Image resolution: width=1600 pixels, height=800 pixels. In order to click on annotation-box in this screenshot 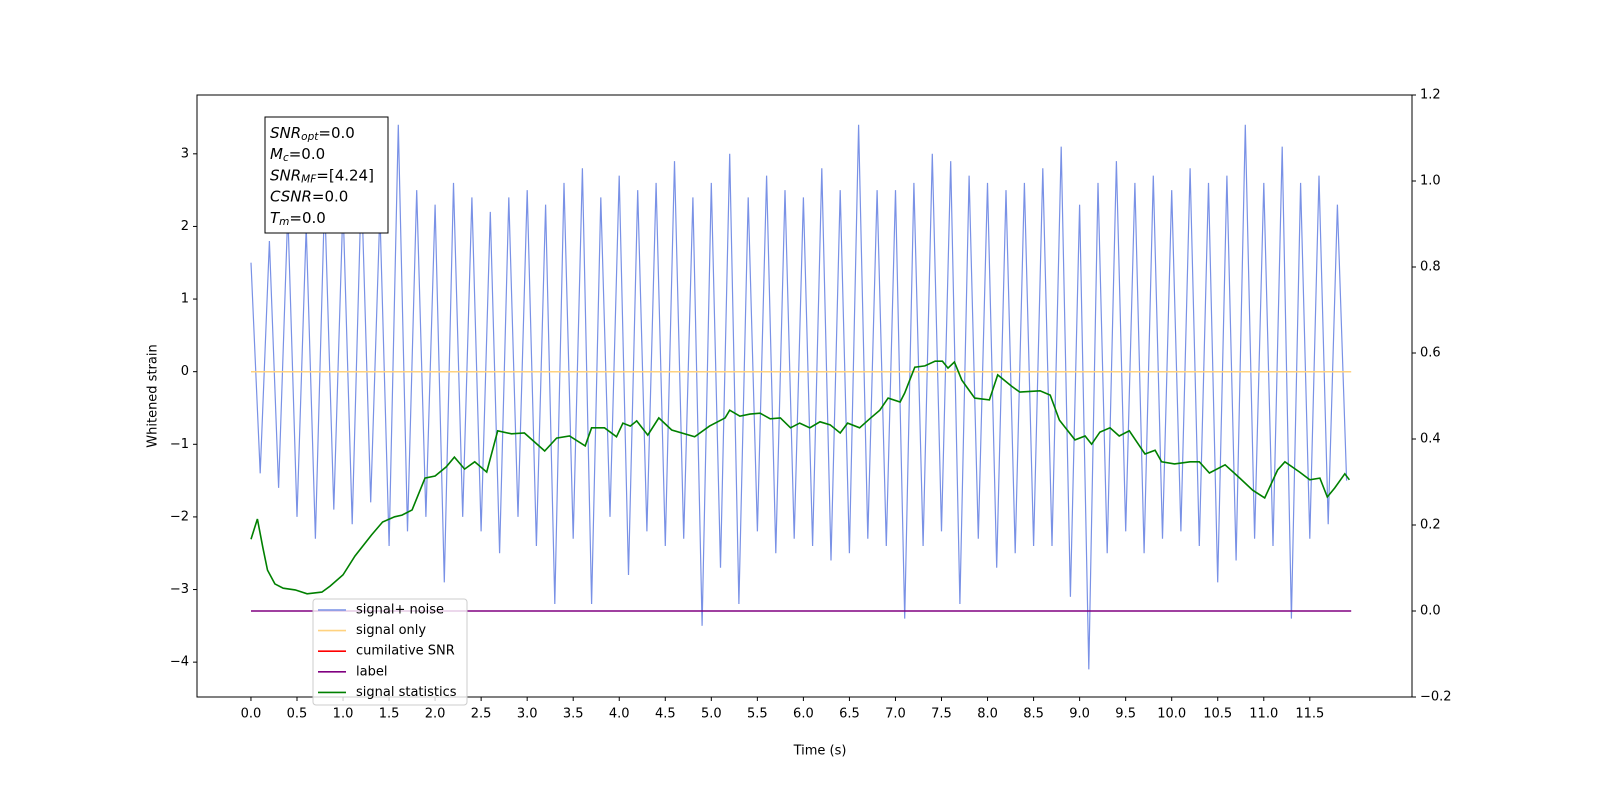, I will do `click(326, 175)`.